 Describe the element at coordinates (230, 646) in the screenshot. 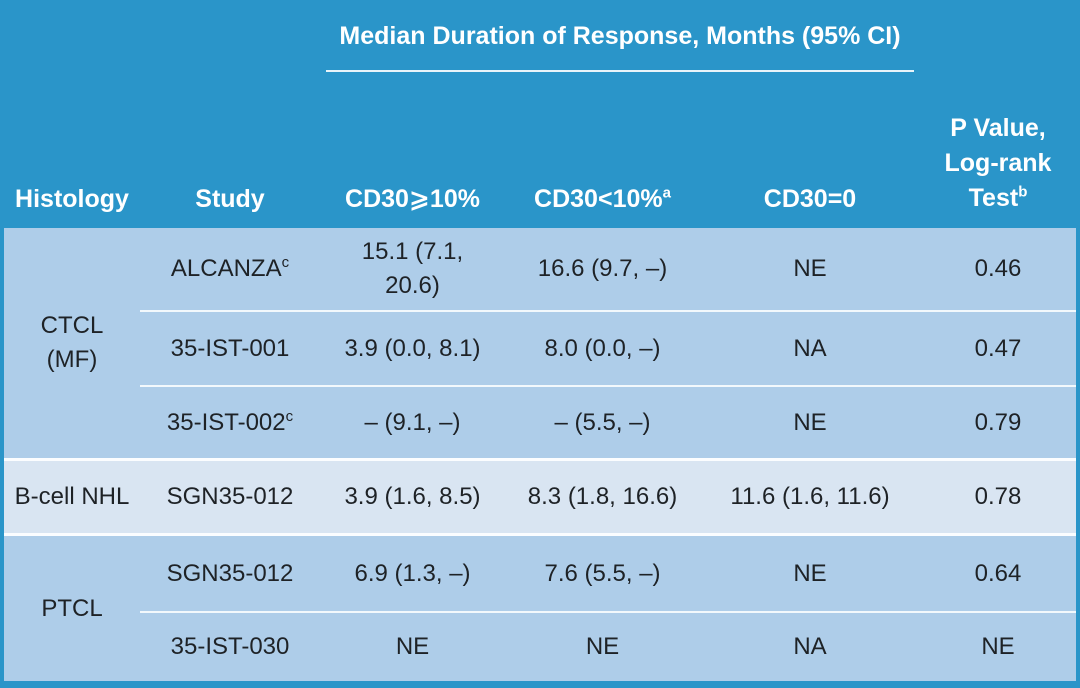

I see `cell-study: 35-IST-030` at that location.